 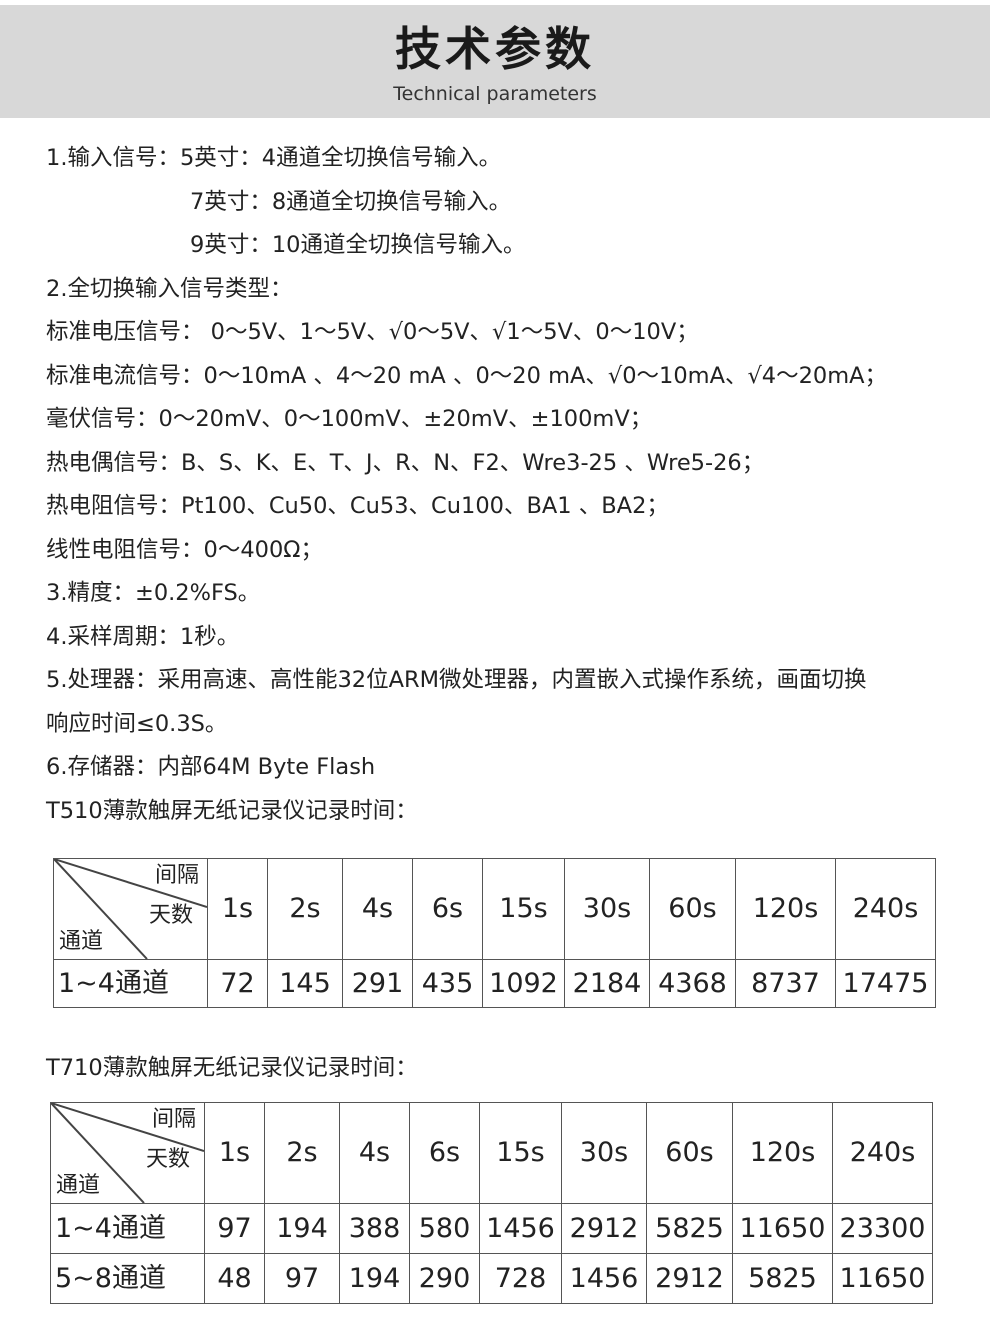 I want to click on days-cell: 290, so click(x=444, y=1278).